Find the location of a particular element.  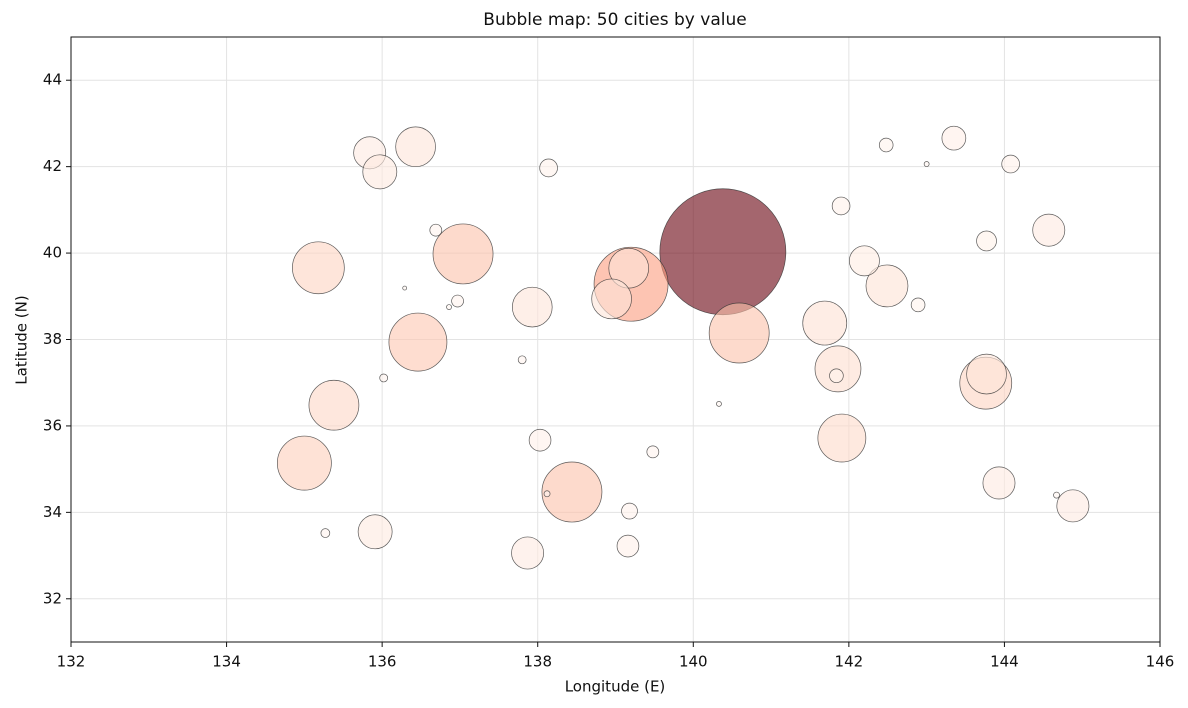

y-axis-label: Latitude (N) is located at coordinates (22, 339).